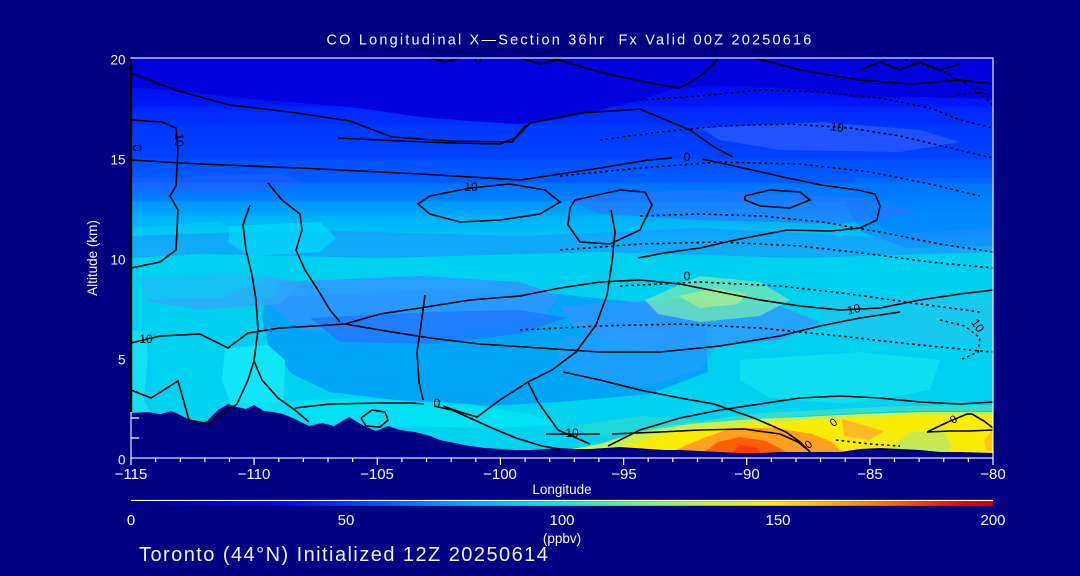 The image size is (1080, 576). I want to click on svg-text: −110, so click(254, 474).